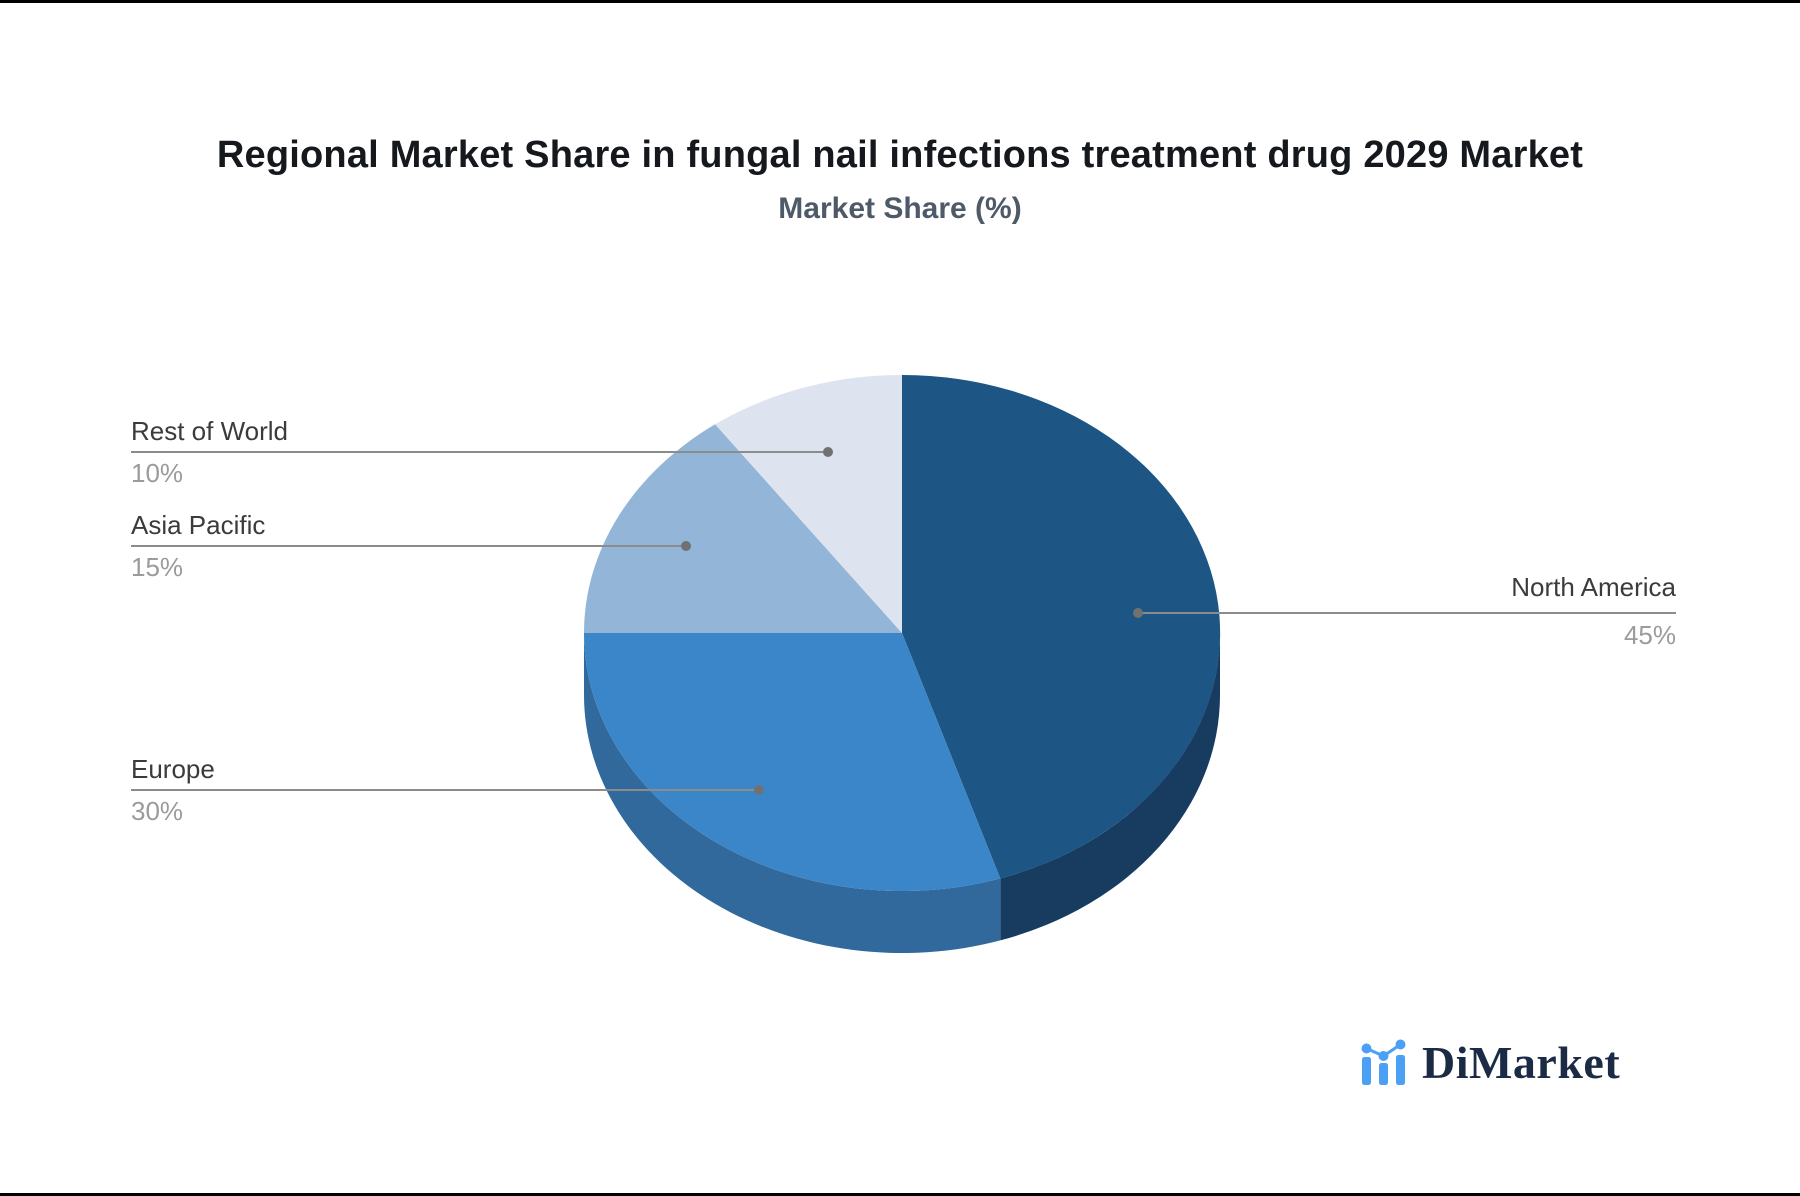 Image resolution: width=1800 pixels, height=1196 pixels. Describe the element at coordinates (157, 567) in the screenshot. I see `value-asia-pacific: 15%` at that location.